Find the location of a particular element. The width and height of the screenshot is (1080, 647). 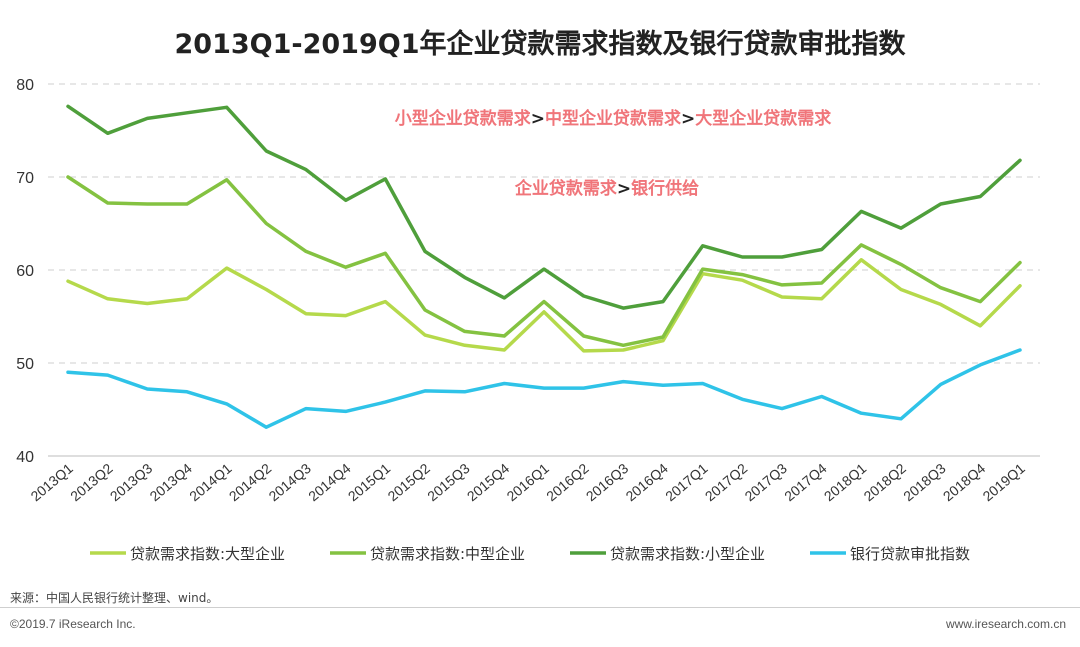

x-tick-label: 2017Q2 is located at coordinates (726, 482).